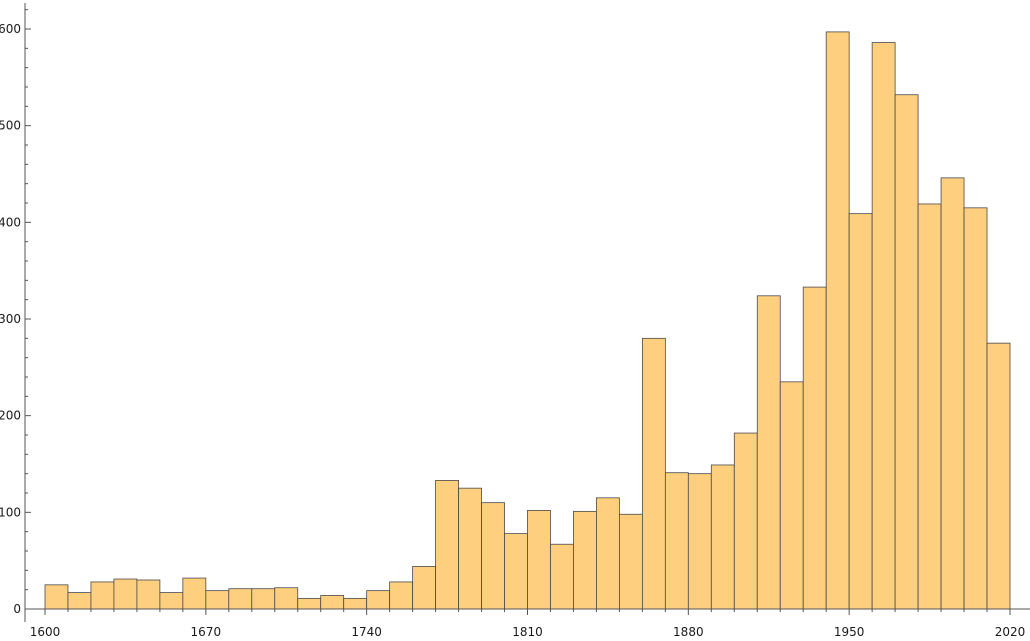  I want to click on x-tick-label: 1880, so click(688, 632).